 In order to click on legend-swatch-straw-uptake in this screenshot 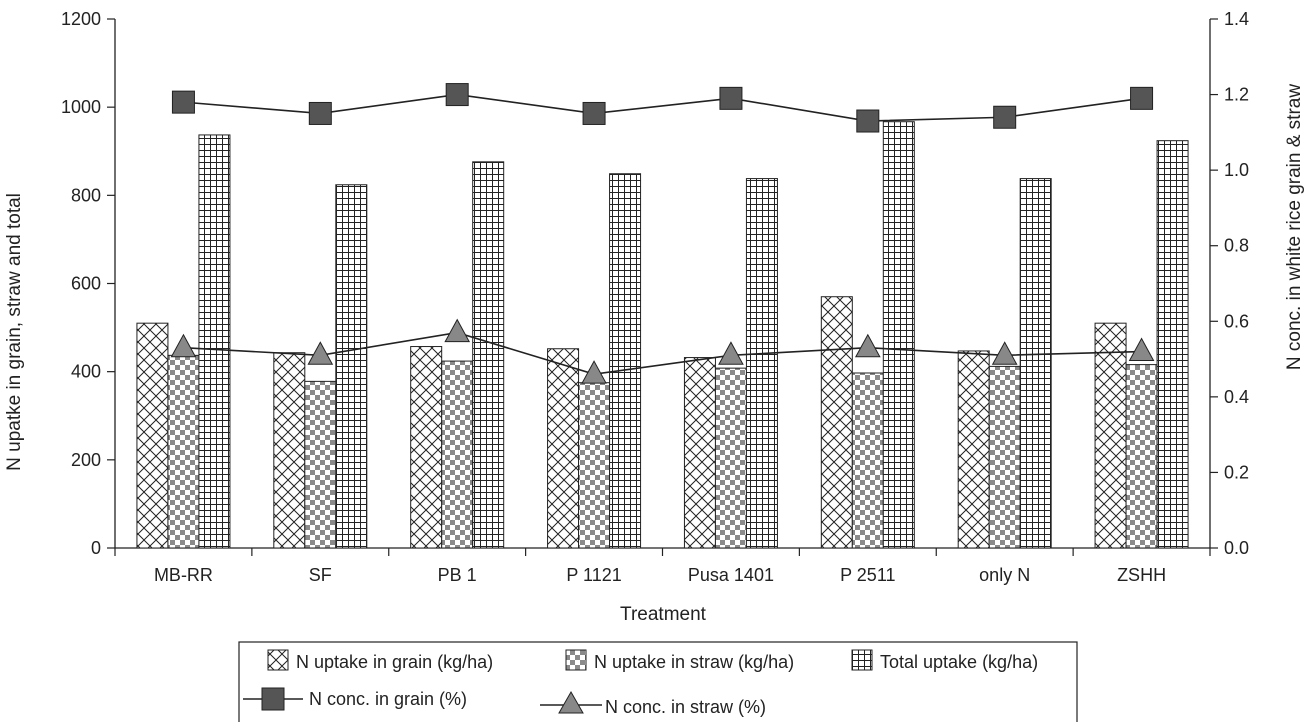, I will do `click(576, 660)`.